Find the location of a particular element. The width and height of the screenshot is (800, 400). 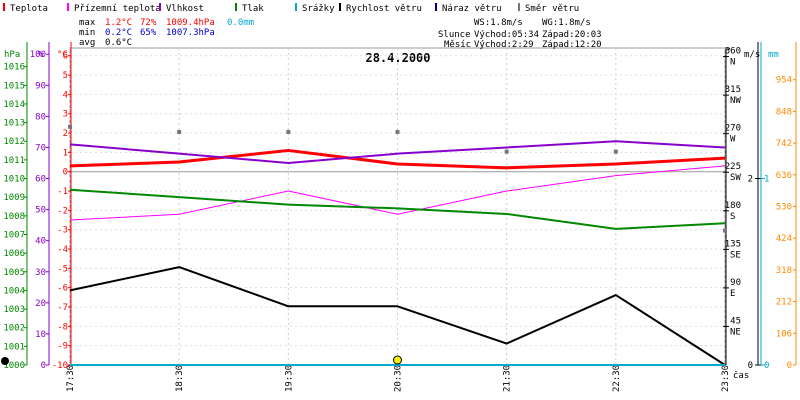

stats-max-temp: 1.2°C is located at coordinates (118, 23).